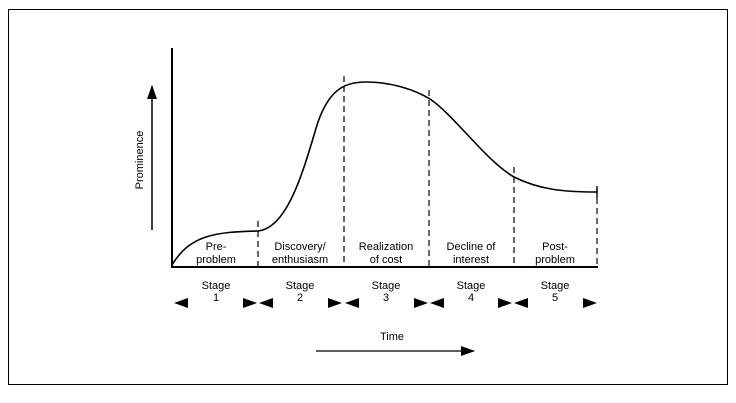  What do you see at coordinates (590, 303) in the screenshot?
I see `stage-5-right-arrow` at bounding box center [590, 303].